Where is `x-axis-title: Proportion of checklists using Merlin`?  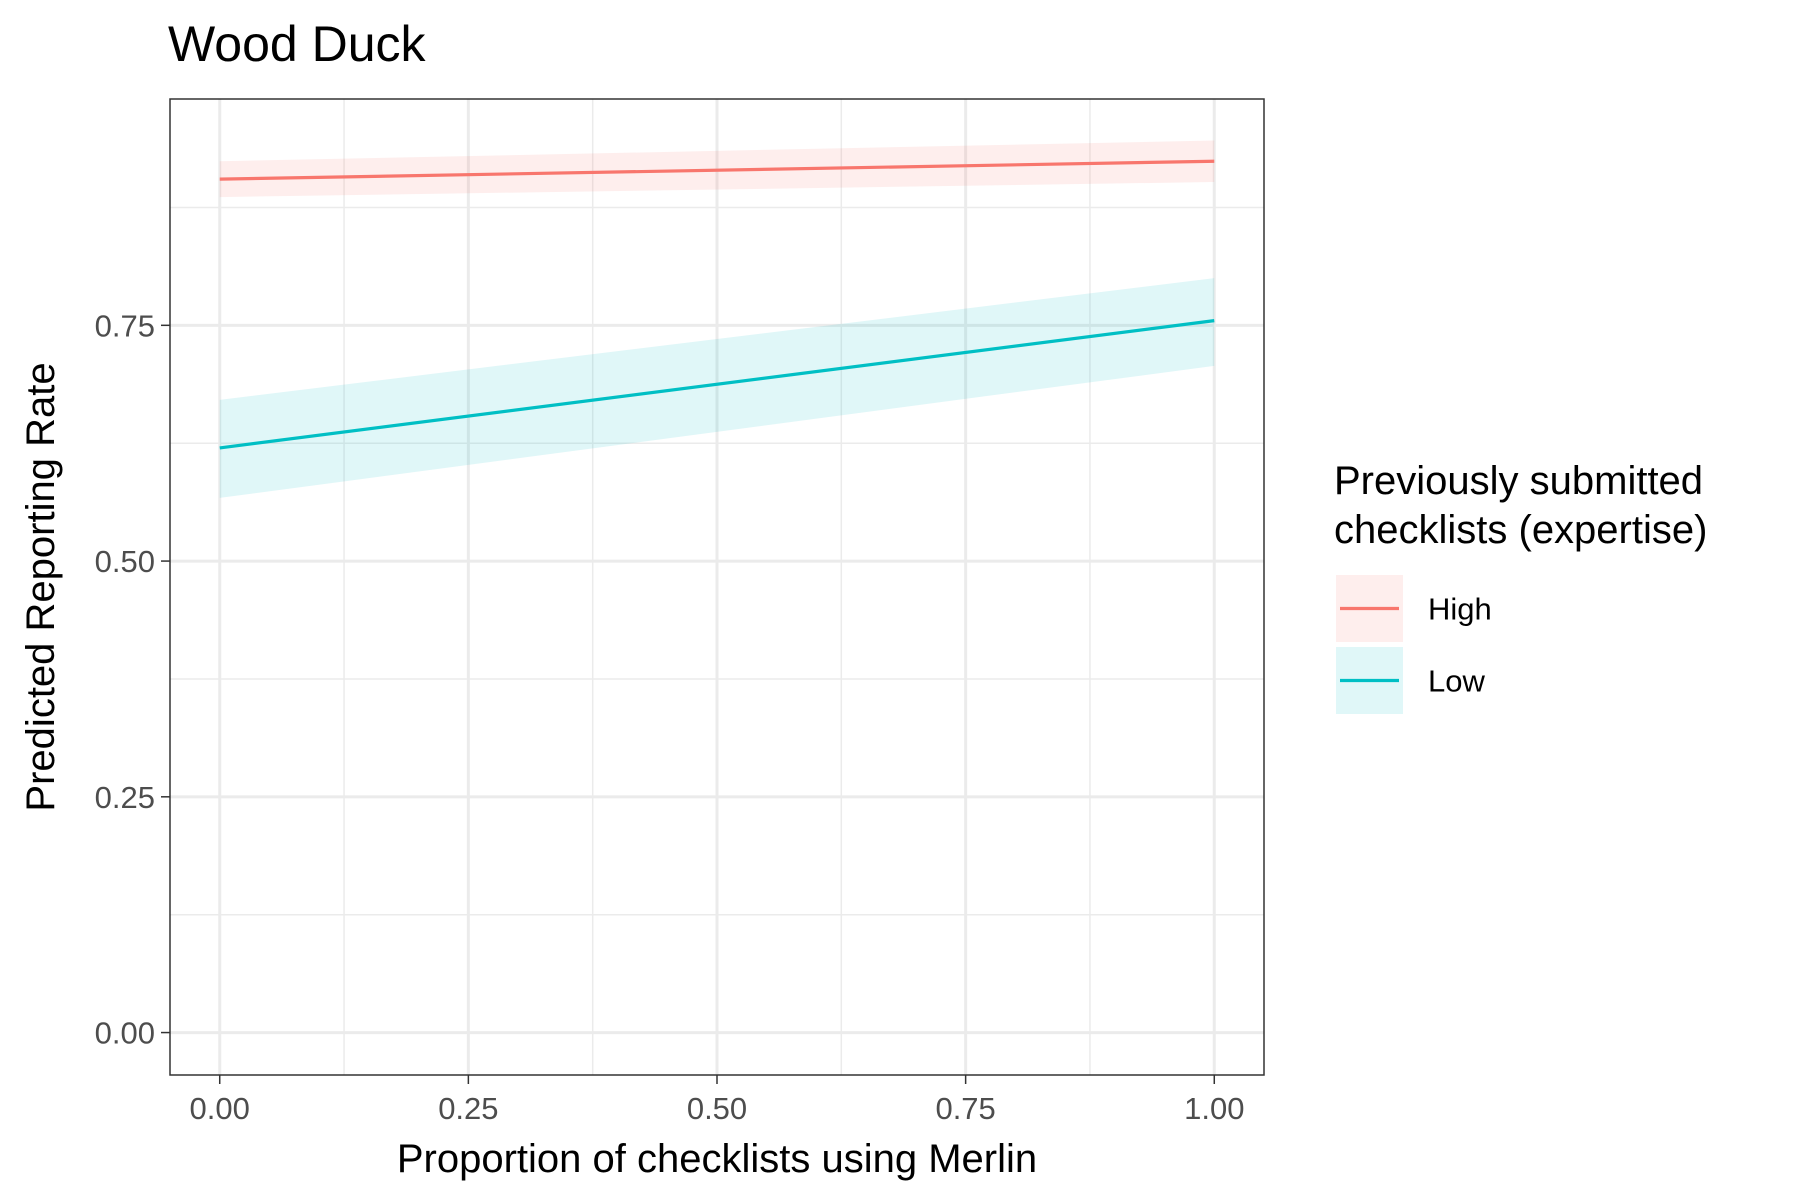 x-axis-title: Proportion of checklists using Merlin is located at coordinates (717, 1159).